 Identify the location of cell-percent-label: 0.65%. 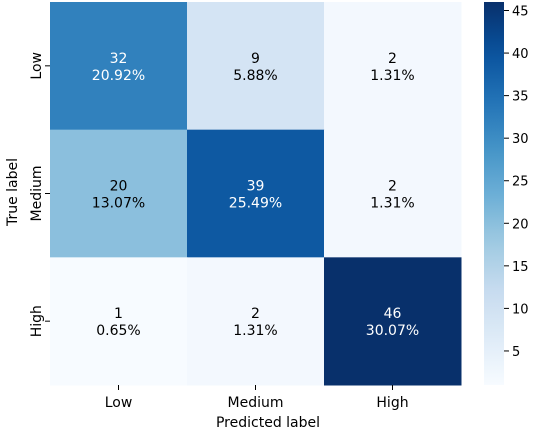
(118, 331).